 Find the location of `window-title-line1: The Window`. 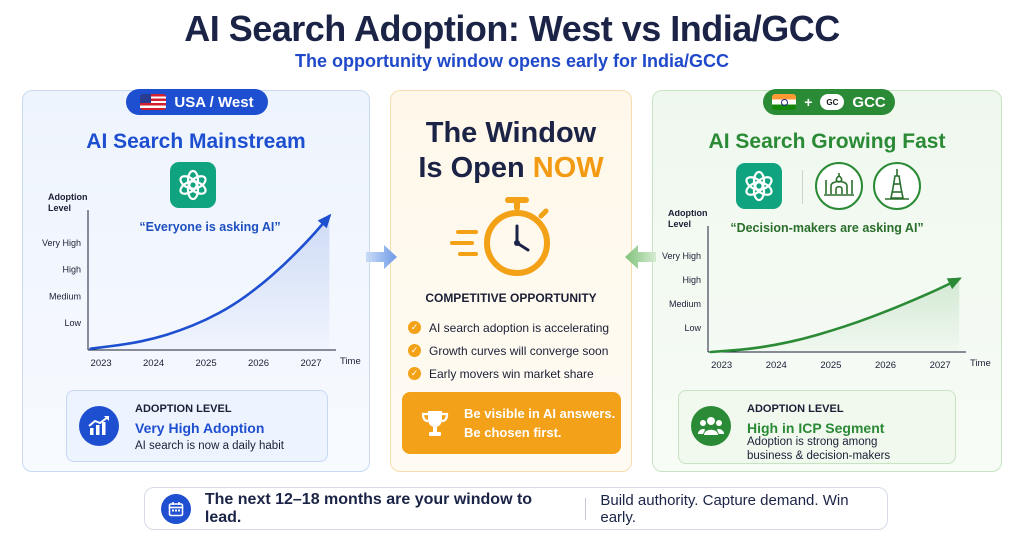

window-title-line1: The Window is located at coordinates (511, 133).